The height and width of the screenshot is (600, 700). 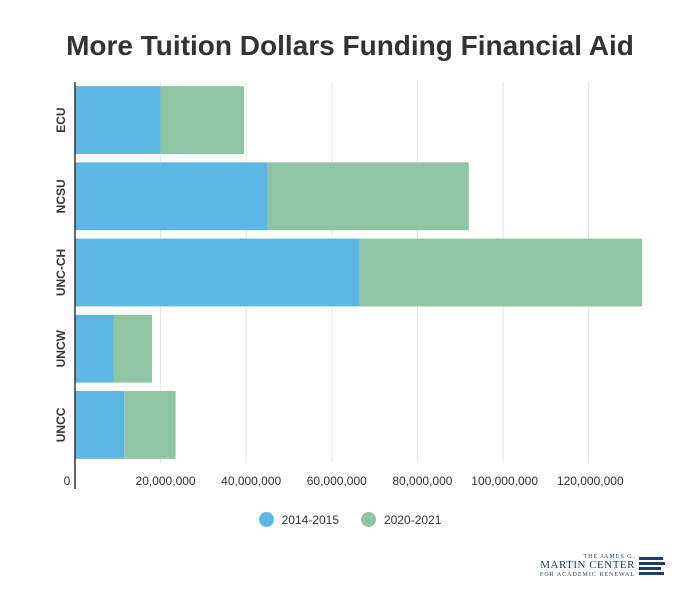 I want to click on category-label: UNCC, so click(x=61, y=424).